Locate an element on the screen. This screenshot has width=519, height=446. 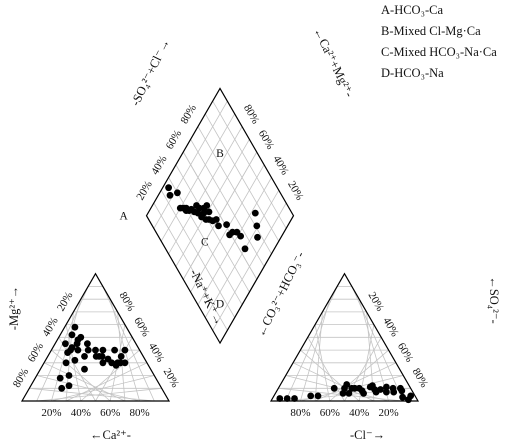
cation-triangle-frame is located at coordinates (95, 337).